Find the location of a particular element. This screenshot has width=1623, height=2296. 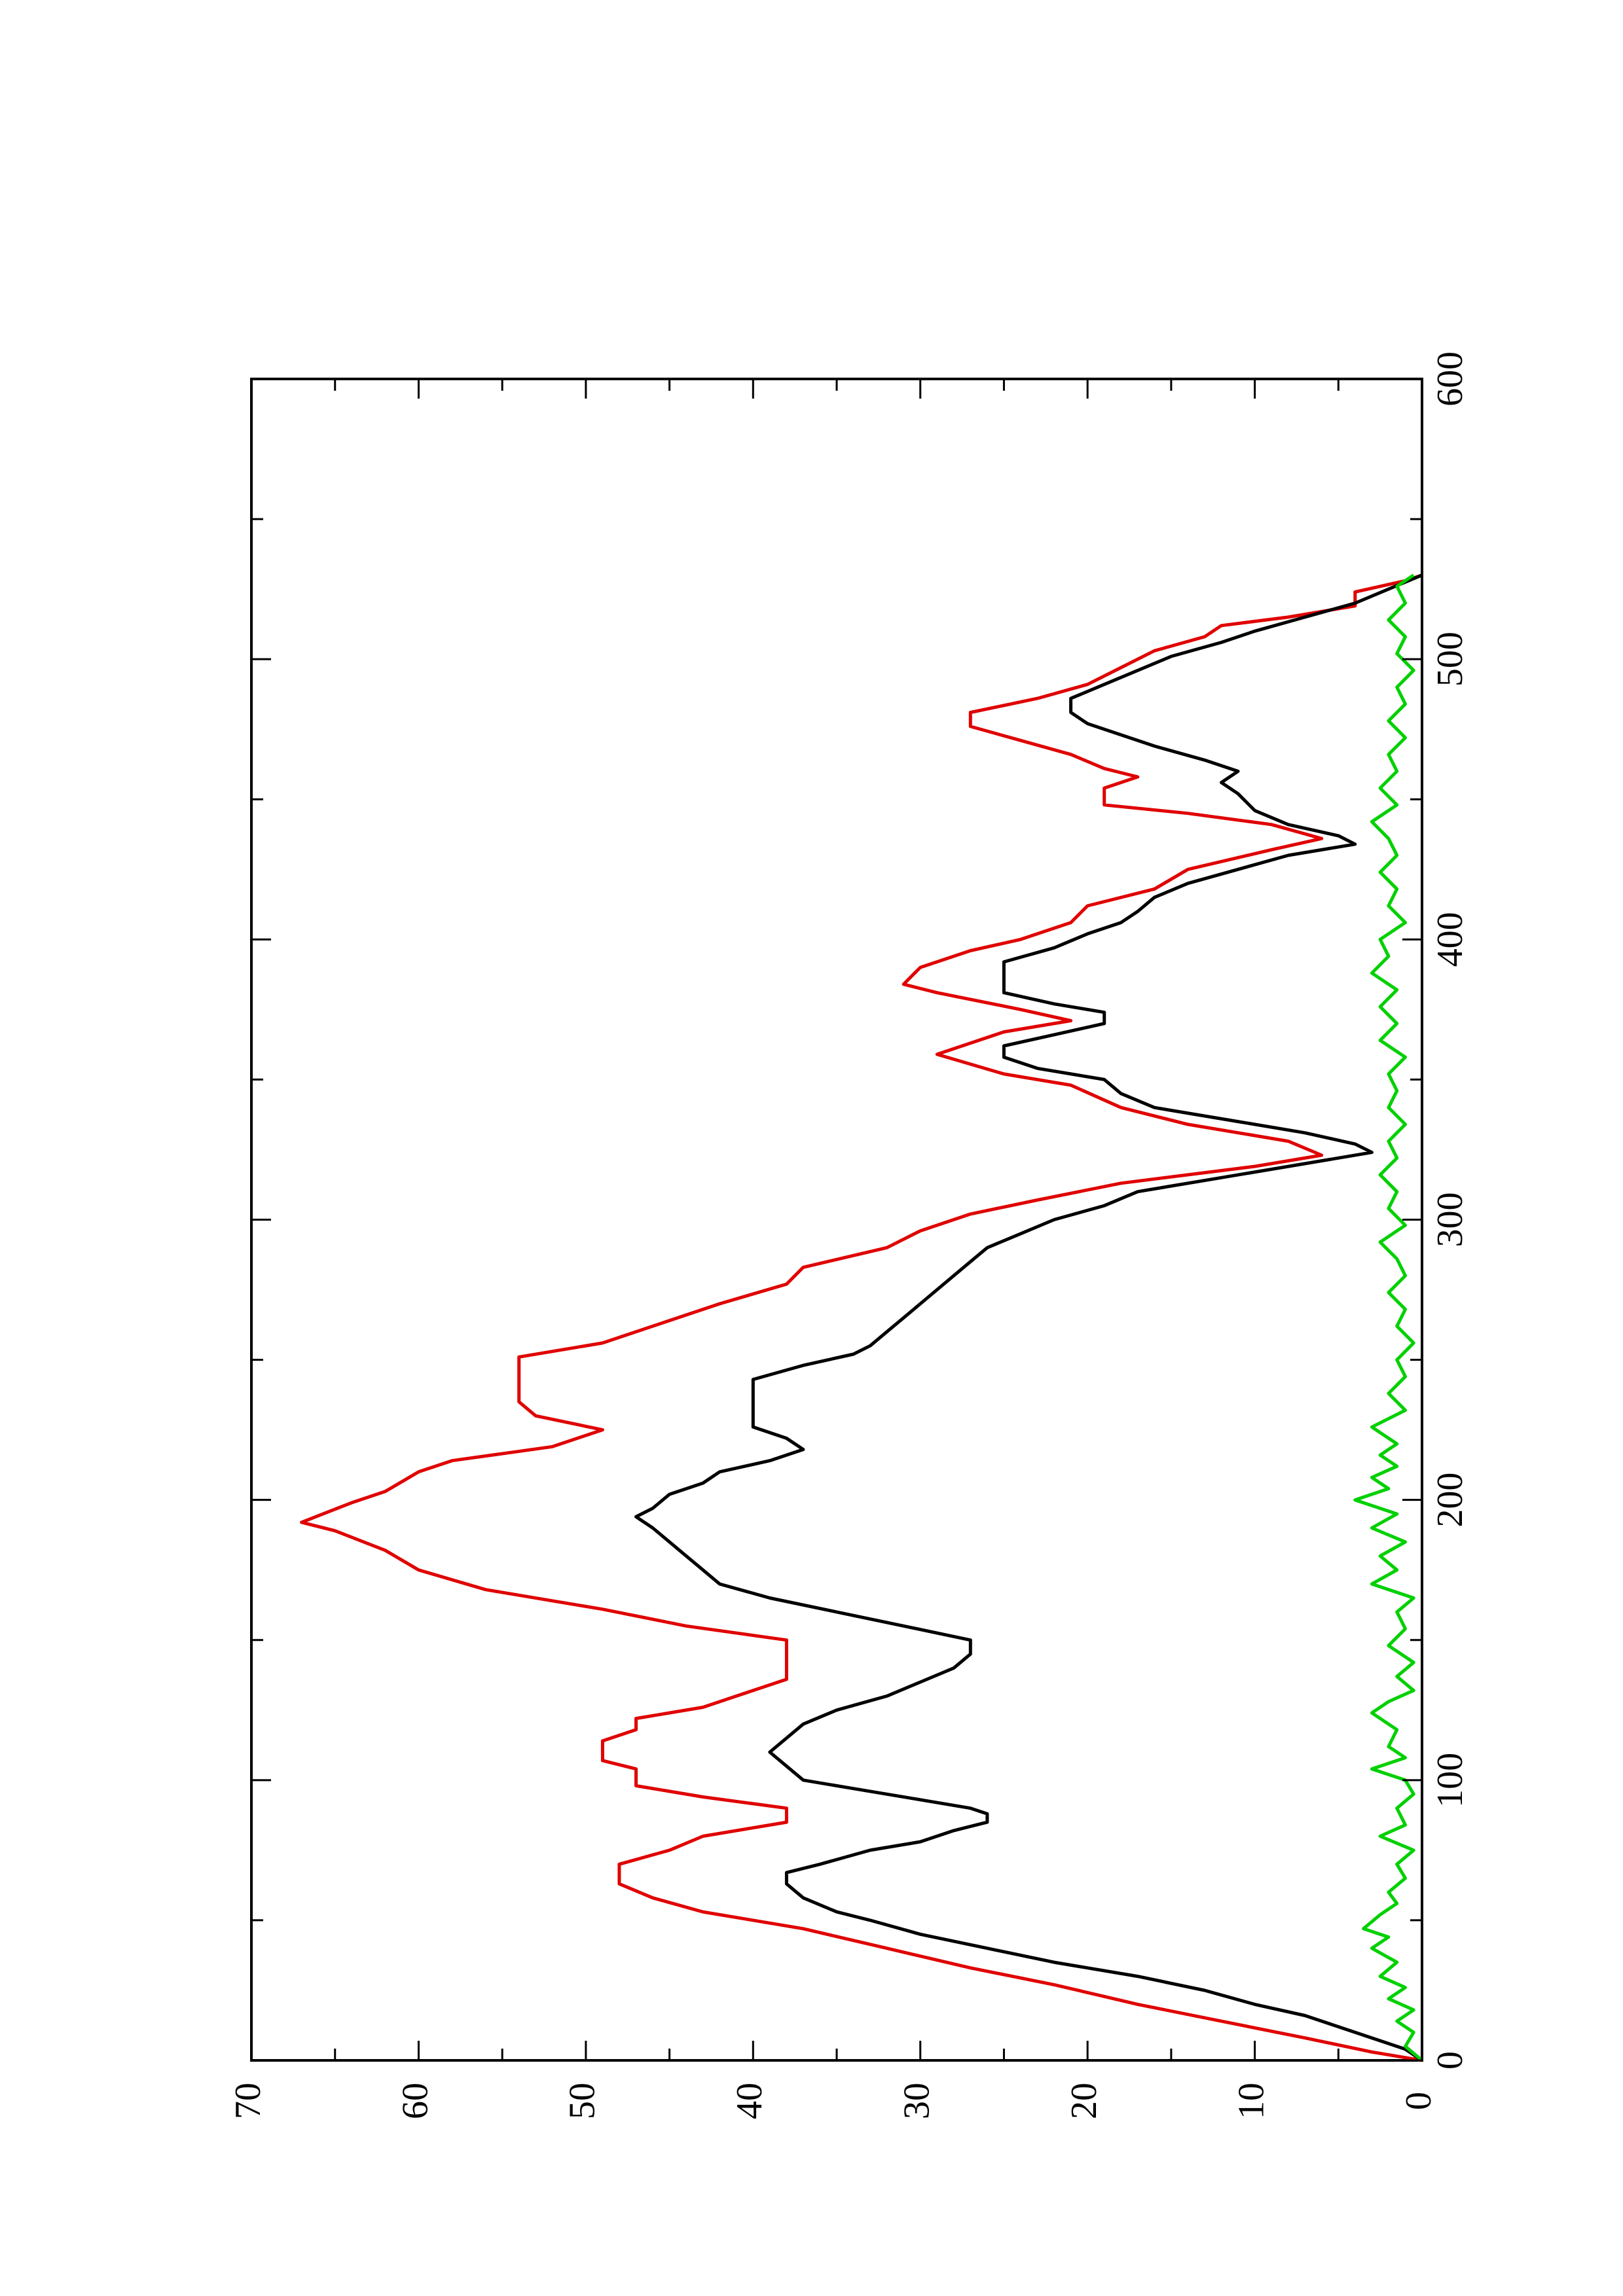

x-tick-label: 0 is located at coordinates (1450, 2060).